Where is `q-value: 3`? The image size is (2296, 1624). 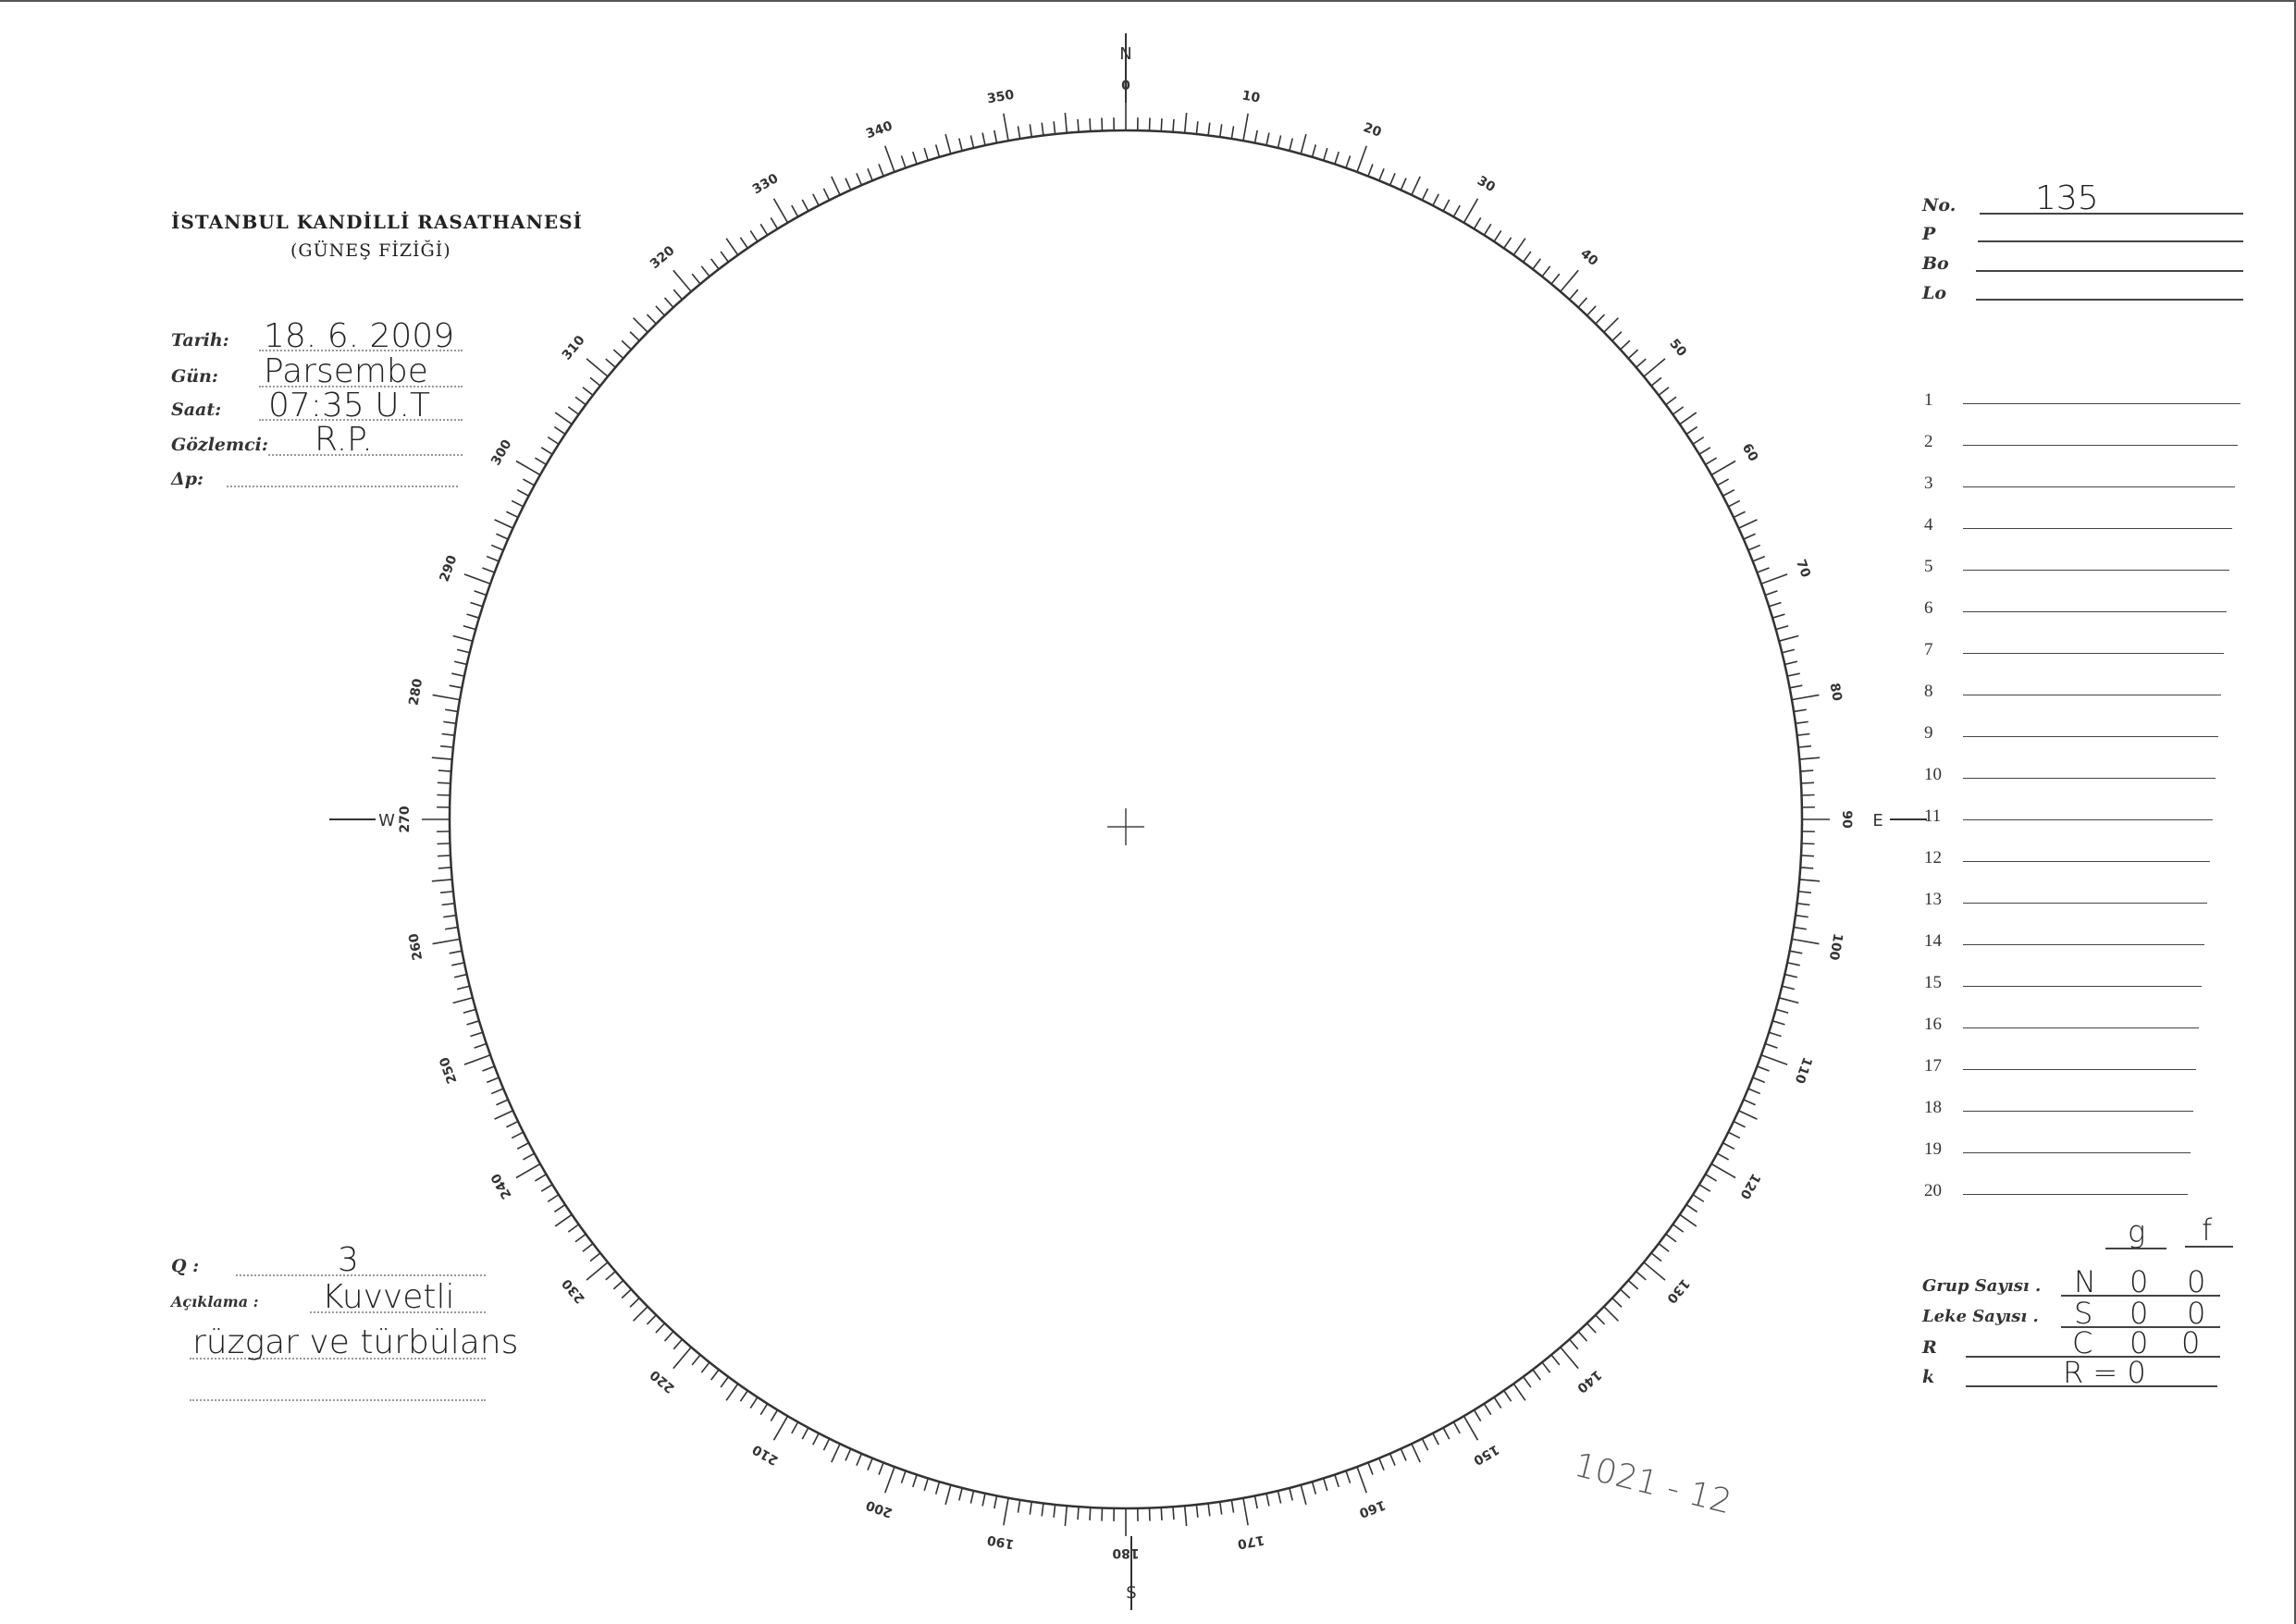
q-value: 3 is located at coordinates (348, 1260).